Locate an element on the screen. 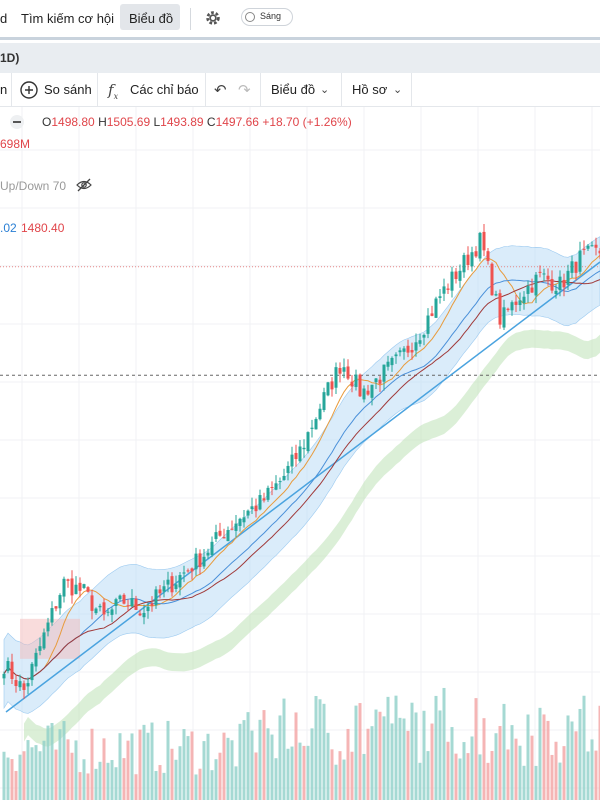 The height and width of the screenshot is (800, 600). compare-button: So sánh is located at coordinates (68, 89).